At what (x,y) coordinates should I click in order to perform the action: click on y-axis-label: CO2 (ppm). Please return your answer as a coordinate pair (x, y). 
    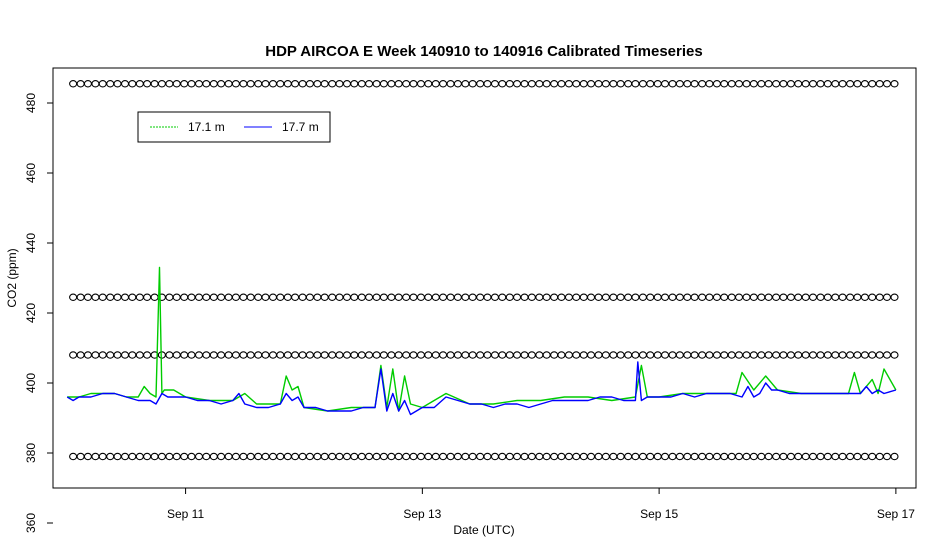
    Looking at the image, I should click on (12, 277).